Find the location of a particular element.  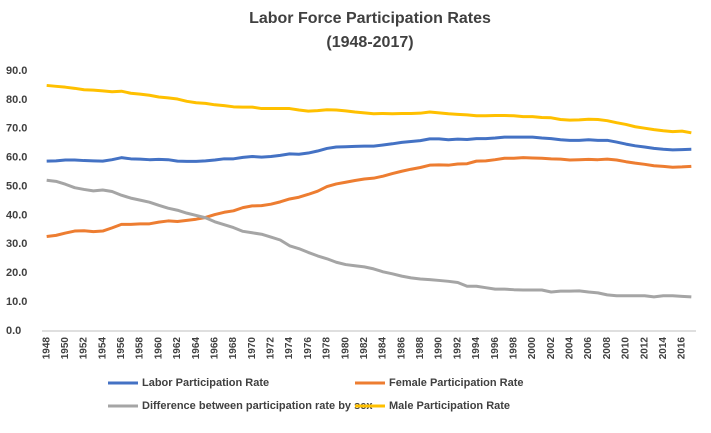

x-tick-label: 2014 is located at coordinates (663, 348).